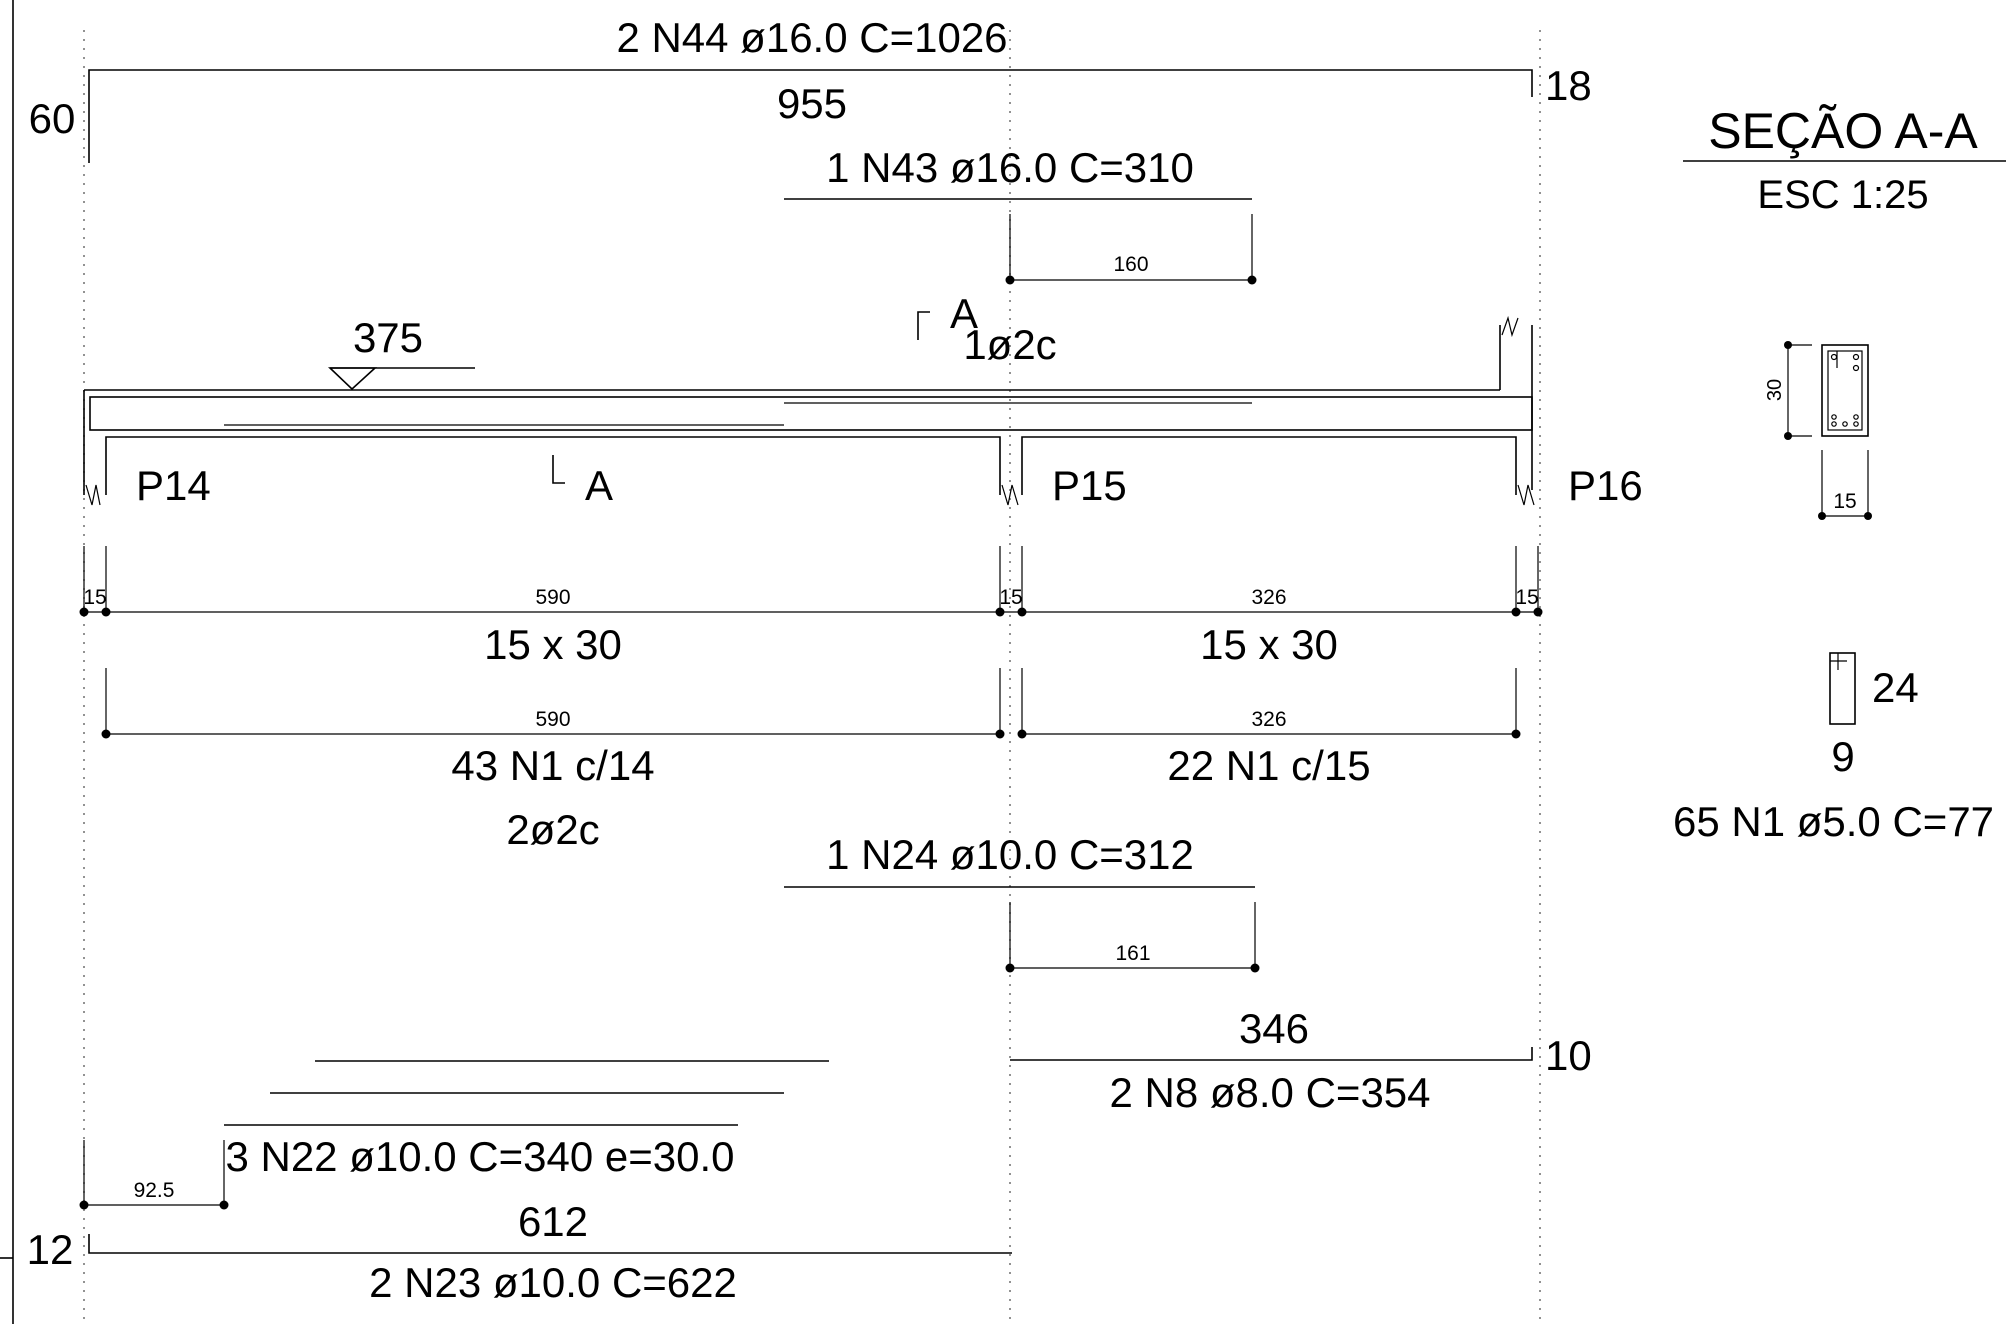 The width and height of the screenshot is (2006, 1324). I want to click on section-mark-bottom-symbol, so click(558, 469).